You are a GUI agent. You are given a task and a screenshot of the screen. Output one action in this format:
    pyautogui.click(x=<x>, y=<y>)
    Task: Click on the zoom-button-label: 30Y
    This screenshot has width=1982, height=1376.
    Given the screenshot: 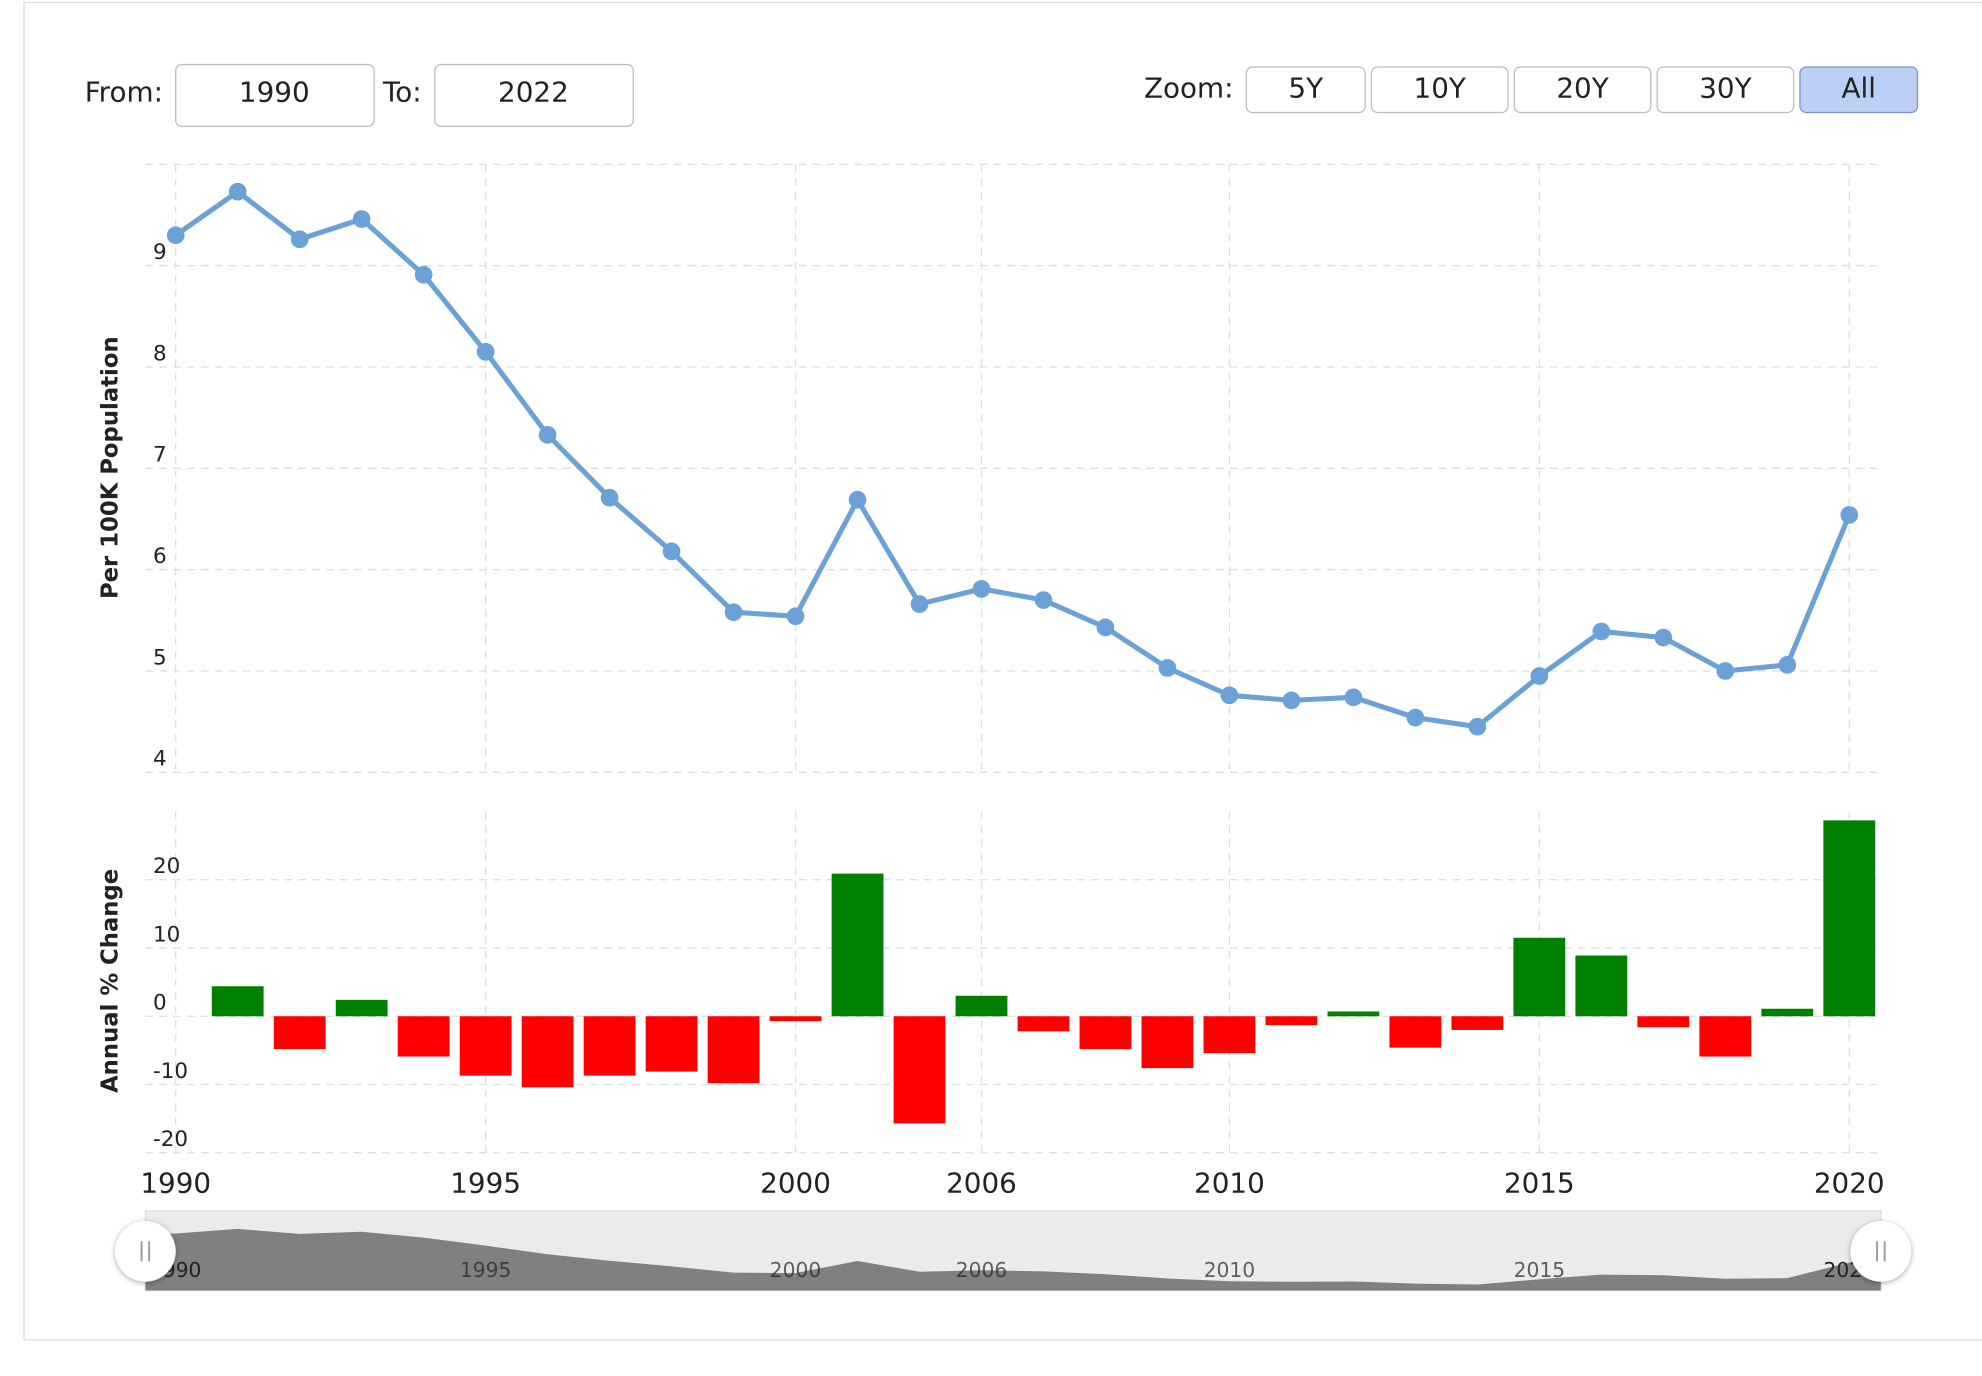 What is the action you would take?
    pyautogui.click(x=1725, y=88)
    